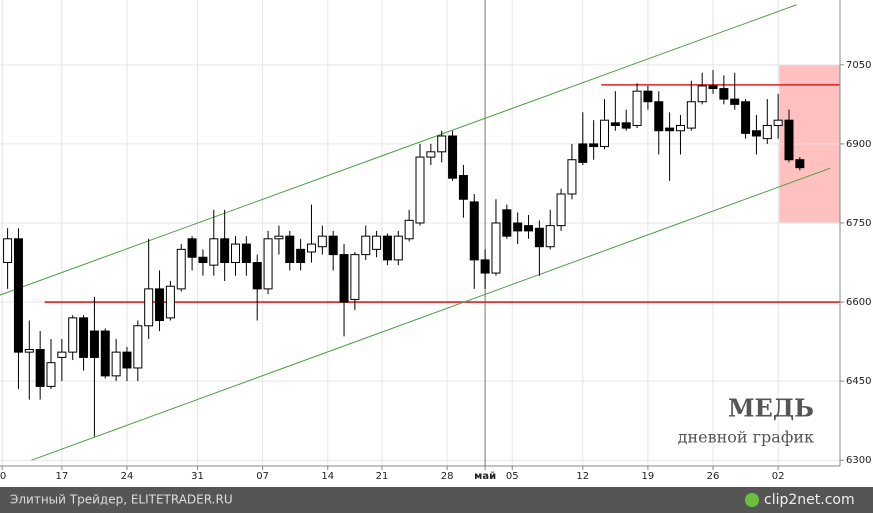 The height and width of the screenshot is (513, 873). I want to click on x-tick-label: 28, so click(447, 476).